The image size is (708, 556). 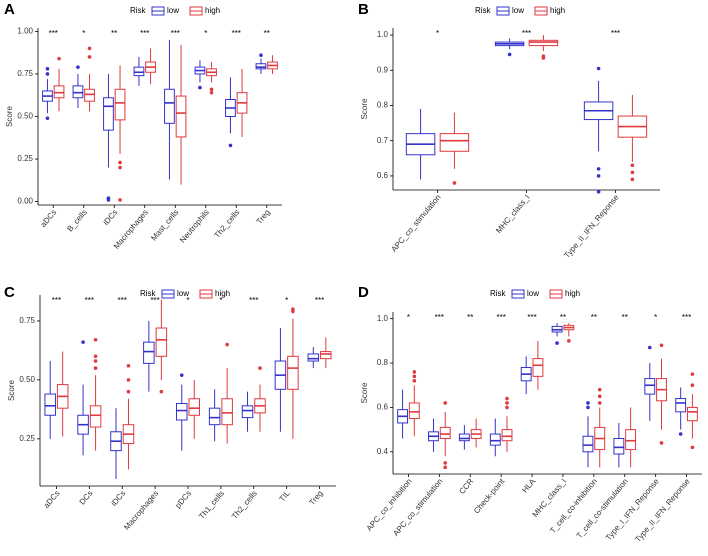 What do you see at coordinates (383, 318) in the screenshot?
I see `y-tick-label: 1.0` at bounding box center [383, 318].